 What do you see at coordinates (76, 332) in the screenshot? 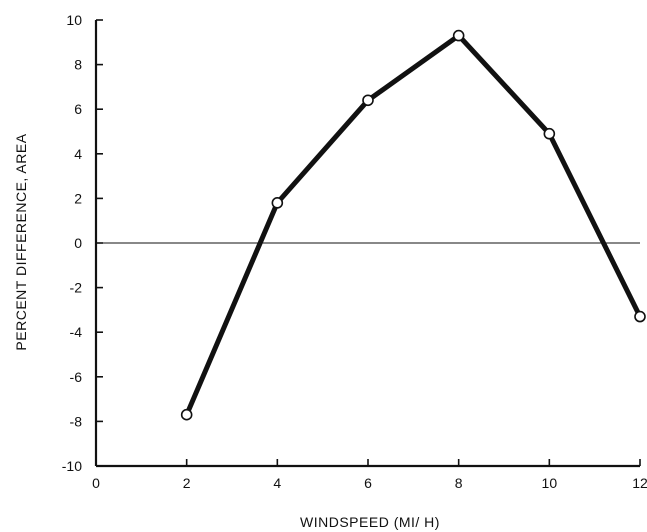
I see `y-tick-label: -4` at bounding box center [76, 332].